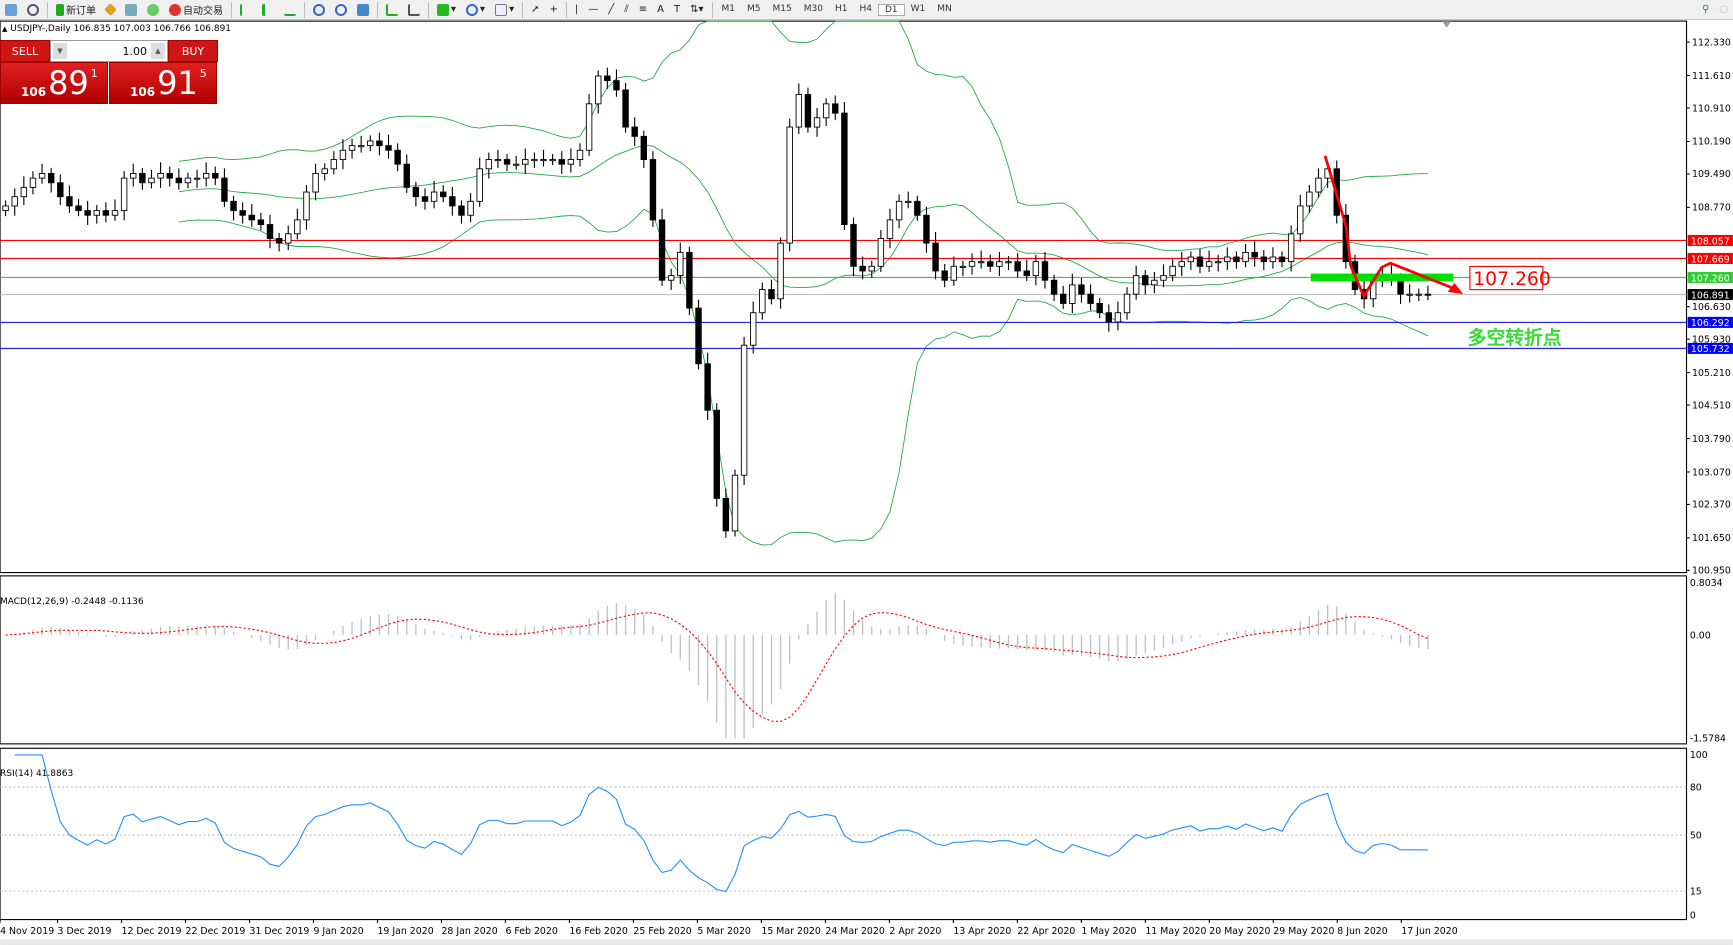 The image size is (1733, 945). What do you see at coordinates (25, 51) in the screenshot?
I see `sell-button: SELL` at bounding box center [25, 51].